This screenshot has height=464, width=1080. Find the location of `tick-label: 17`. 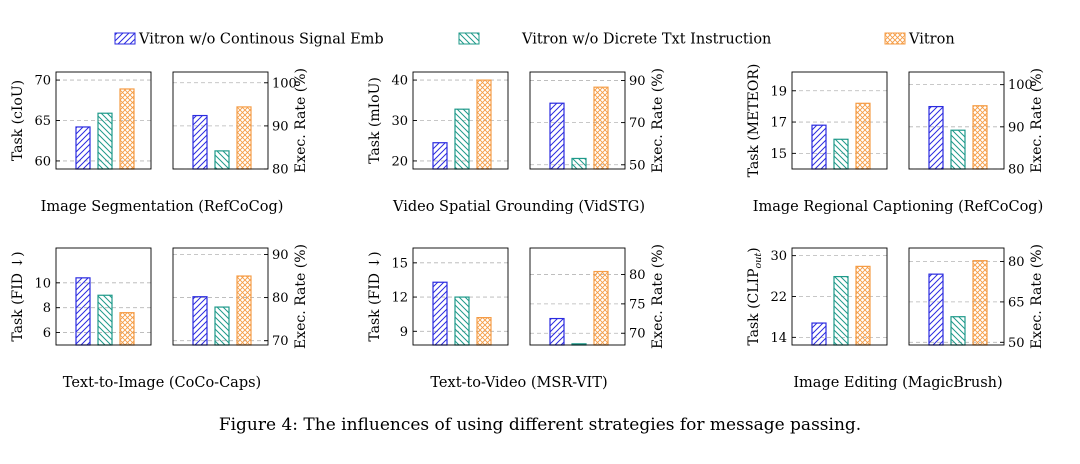

tick-label: 17 is located at coordinates (778, 123).